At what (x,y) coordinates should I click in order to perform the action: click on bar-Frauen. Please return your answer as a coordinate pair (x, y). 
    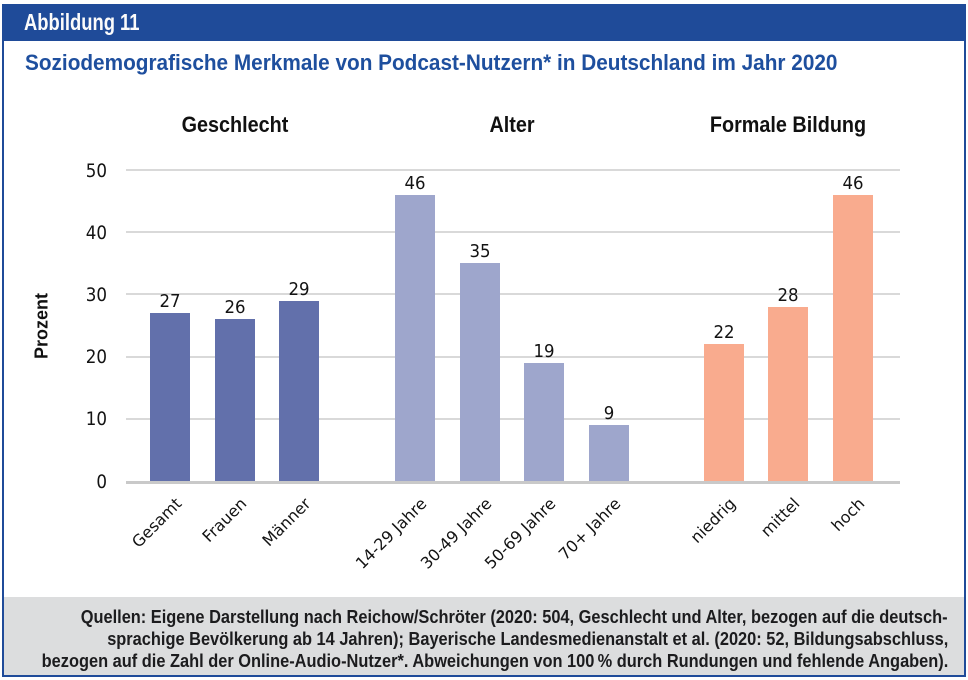
    Looking at the image, I should click on (234, 400).